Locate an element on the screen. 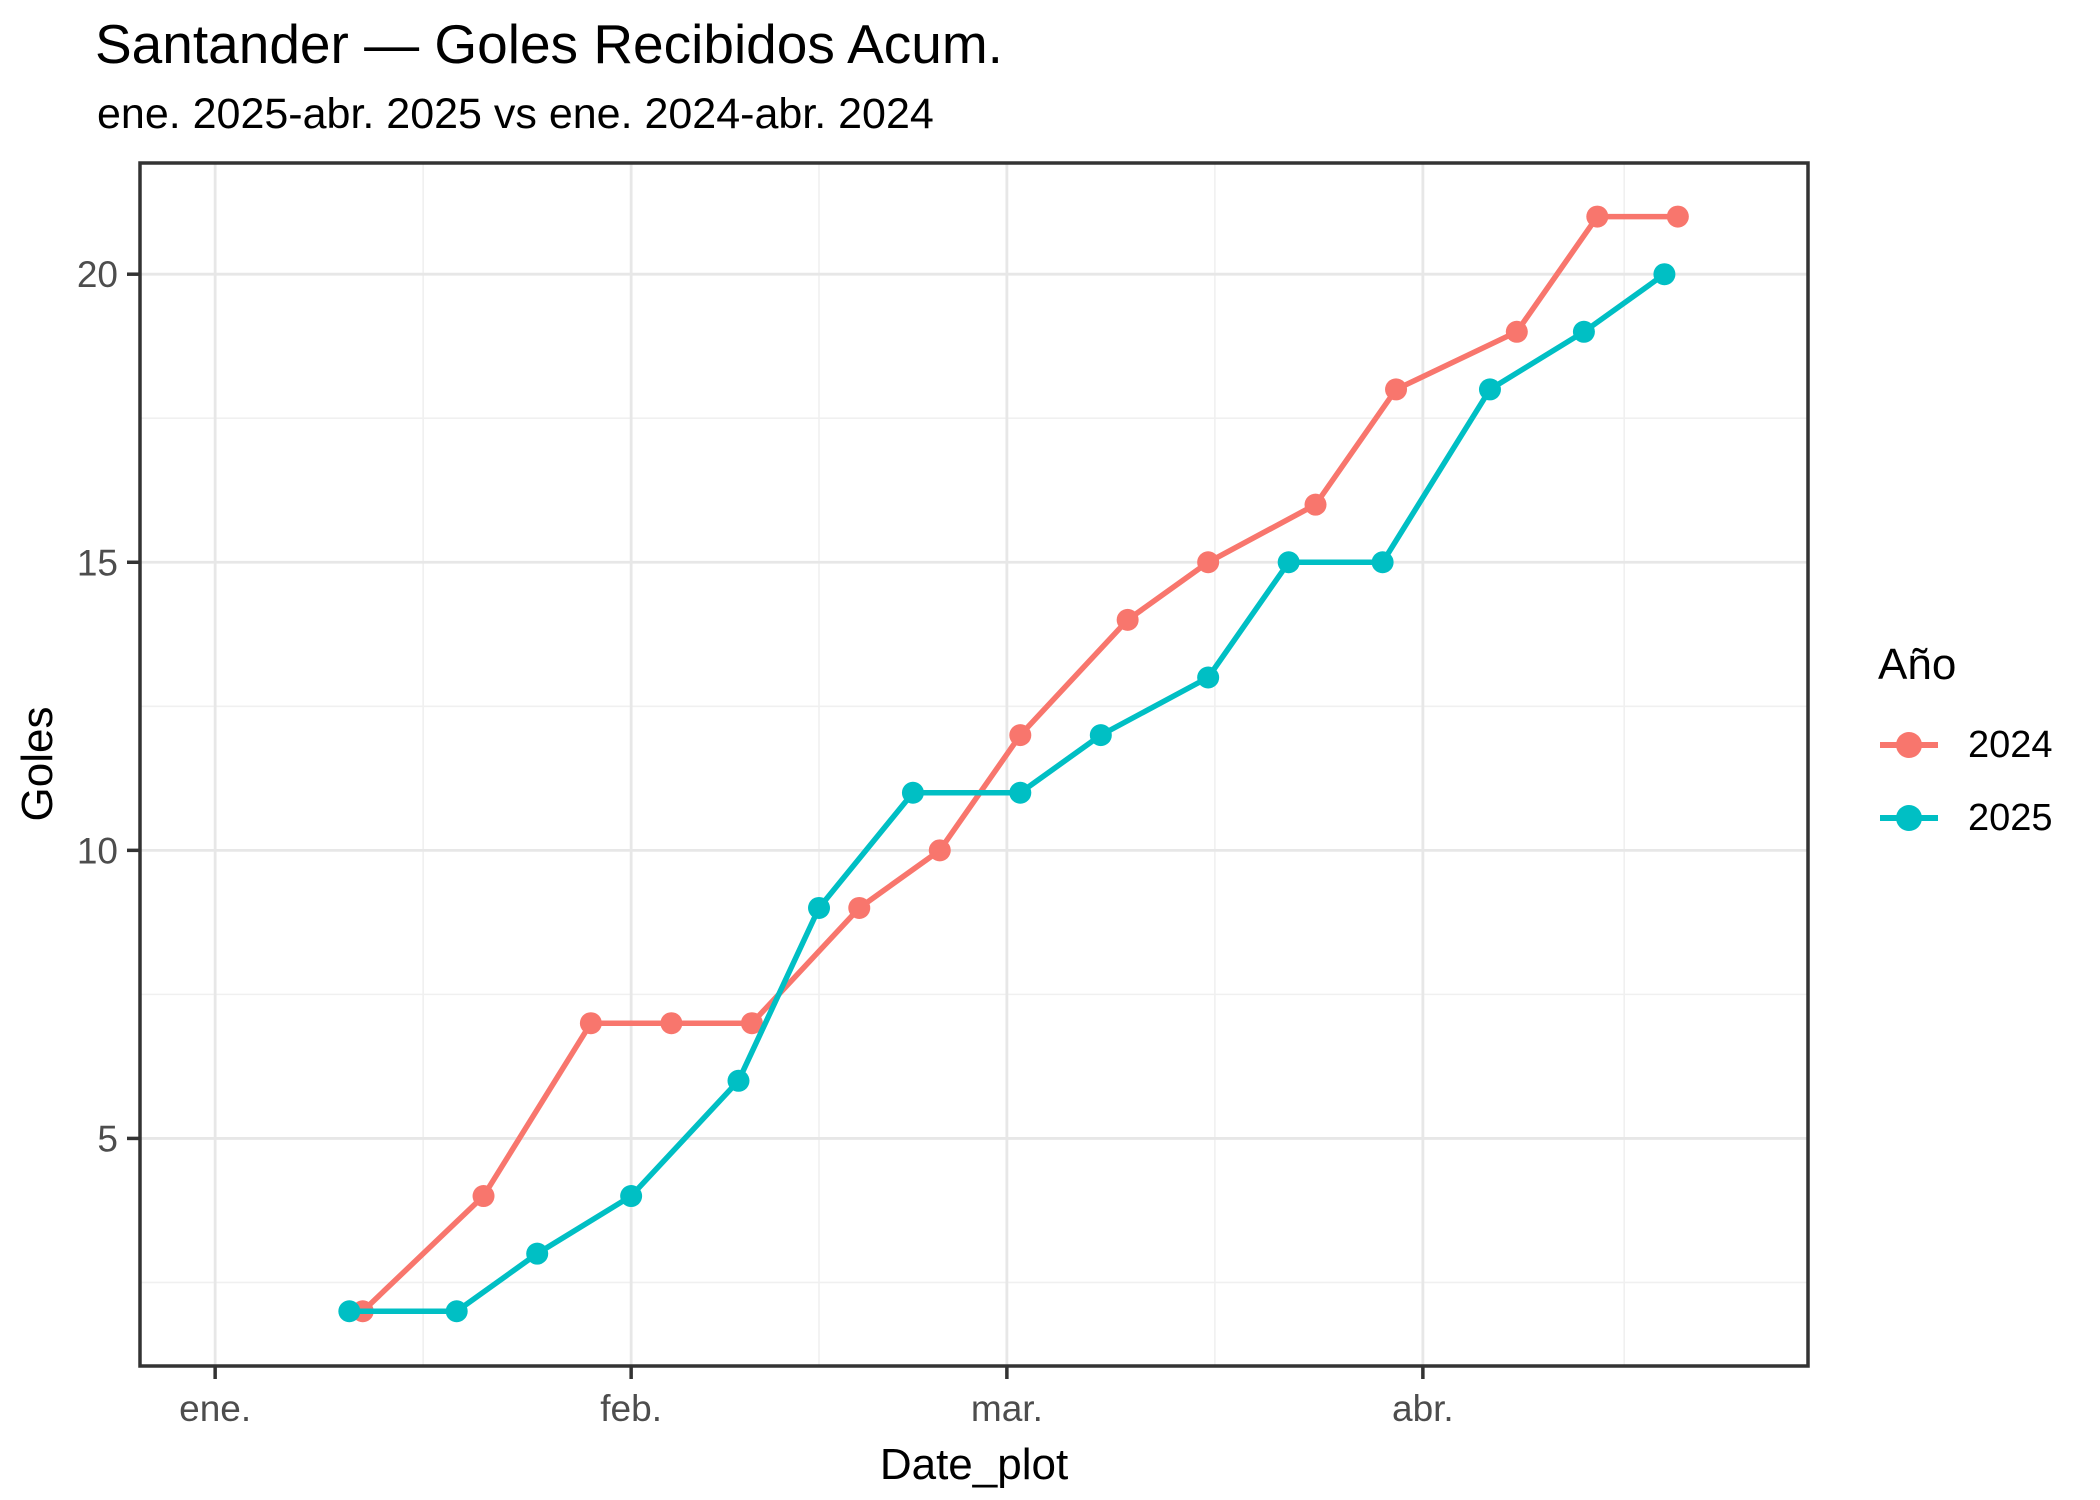 The height and width of the screenshot is (1500, 2100). y-tick-label-15: 15 is located at coordinates (97, 562).